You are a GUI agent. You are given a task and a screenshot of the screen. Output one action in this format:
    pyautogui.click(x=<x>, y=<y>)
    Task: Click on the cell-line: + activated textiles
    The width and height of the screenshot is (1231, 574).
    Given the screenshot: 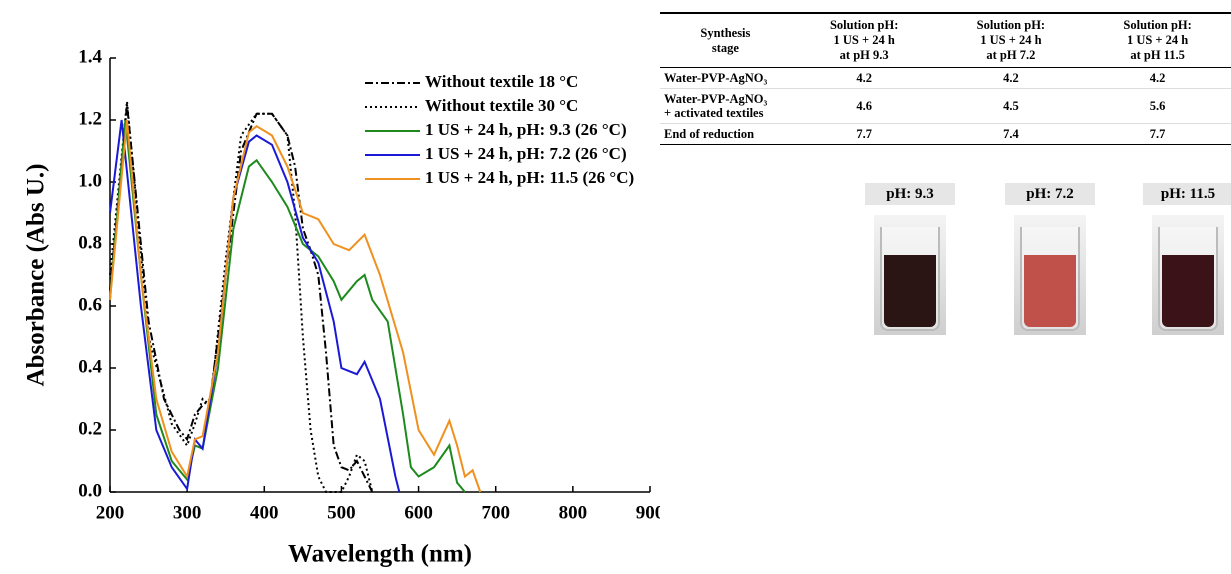 What is the action you would take?
    pyautogui.click(x=714, y=113)
    